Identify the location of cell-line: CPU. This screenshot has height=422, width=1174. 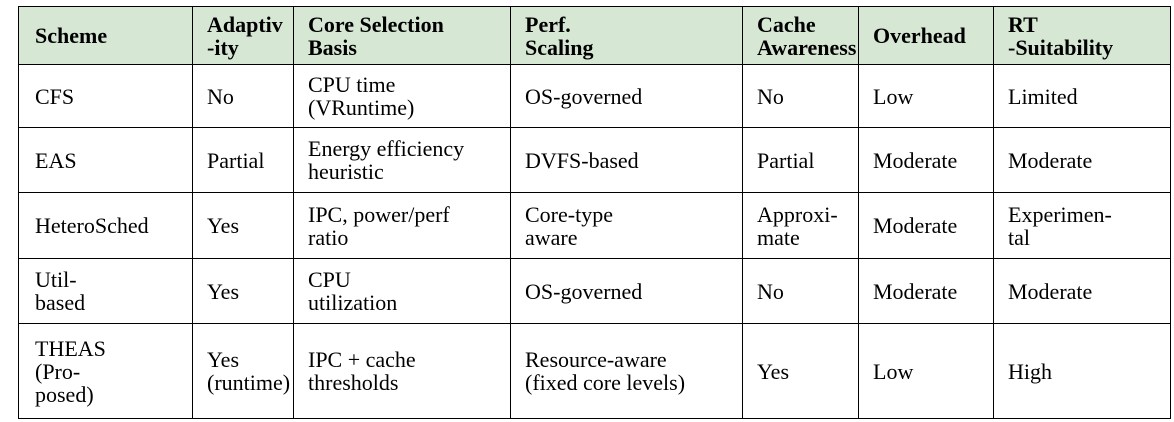
(329, 279).